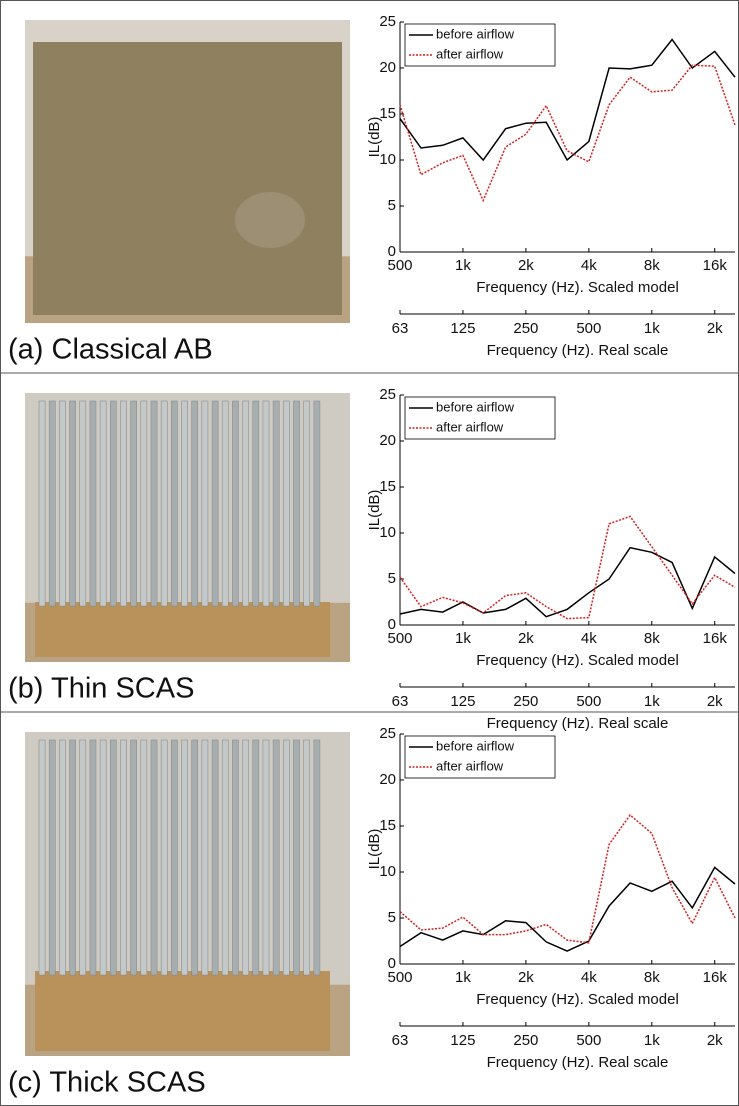 This screenshot has width=739, height=1106. I want to click on caption: (a) Classical AB, so click(110, 350).